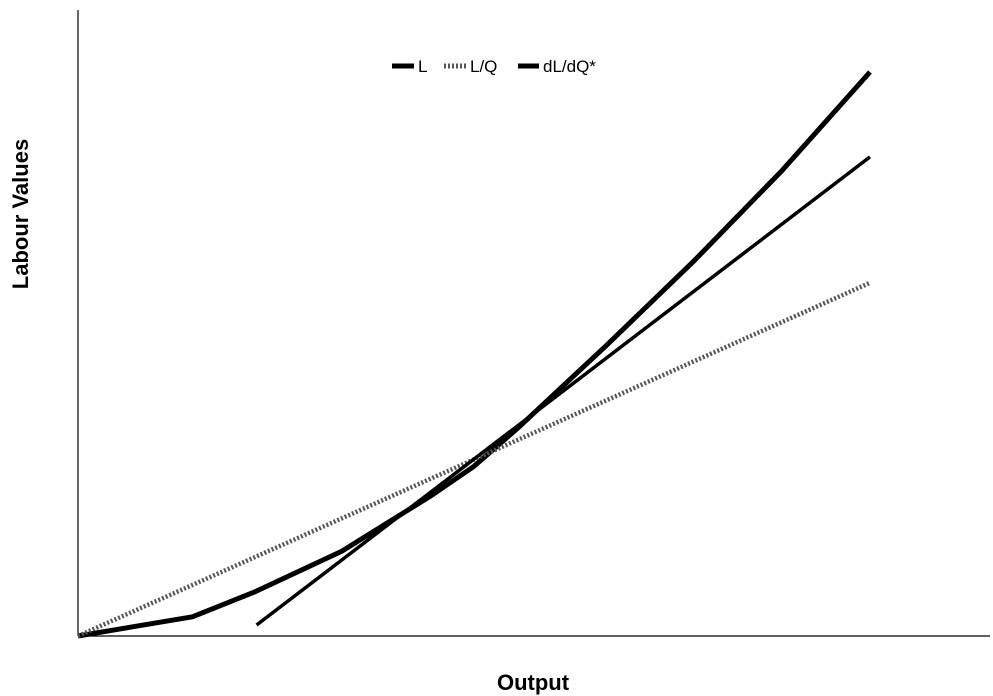 The image size is (993, 696). I want to click on y-axis-title: Labour Values, so click(20, 214).